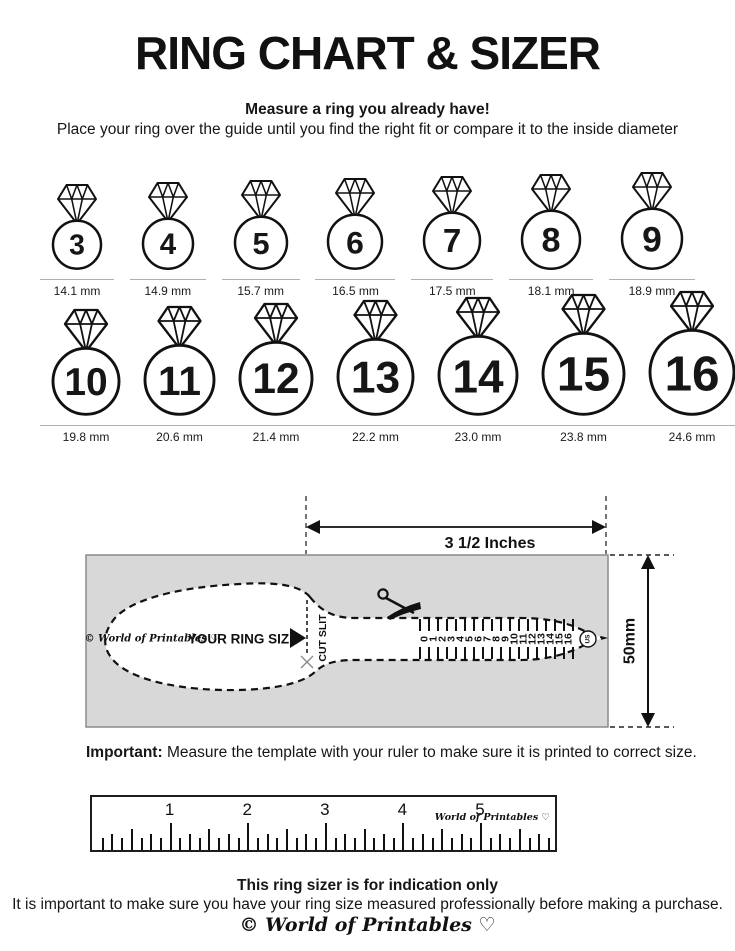  What do you see at coordinates (276, 359) in the screenshot?
I see `diamond-ring-icon: 12` at bounding box center [276, 359].